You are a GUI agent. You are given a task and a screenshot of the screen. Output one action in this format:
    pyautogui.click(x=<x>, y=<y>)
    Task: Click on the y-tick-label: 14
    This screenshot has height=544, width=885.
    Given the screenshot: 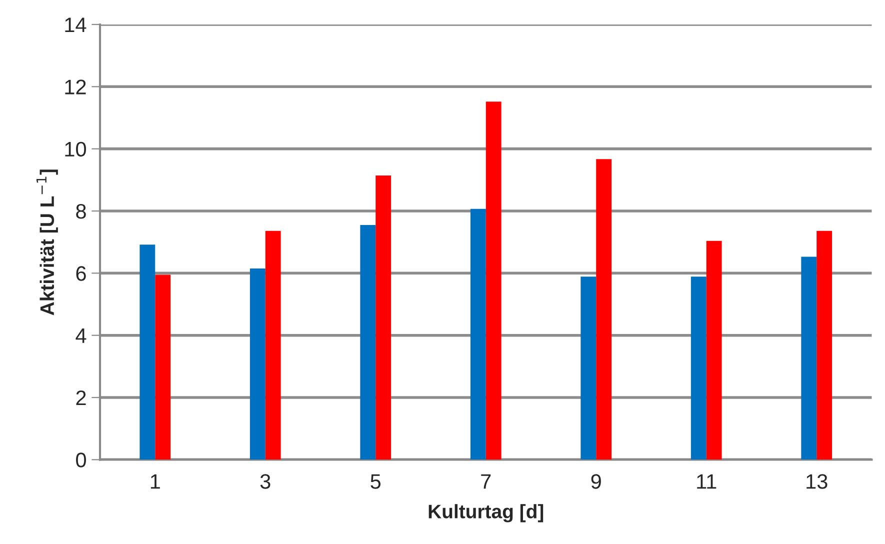 What is the action you would take?
    pyautogui.click(x=75, y=25)
    